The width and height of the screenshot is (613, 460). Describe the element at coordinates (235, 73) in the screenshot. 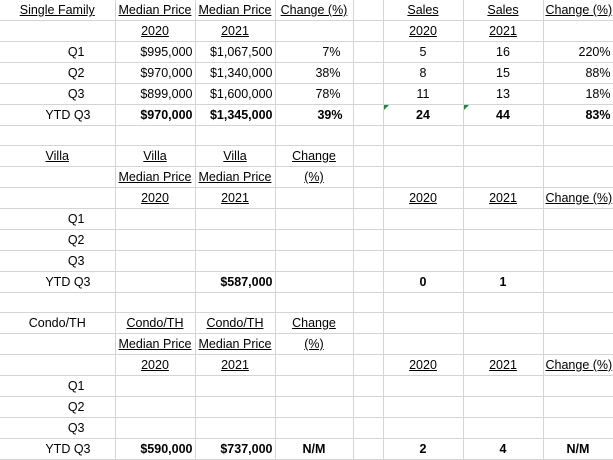

I see `cell: $1,340,000` at that location.